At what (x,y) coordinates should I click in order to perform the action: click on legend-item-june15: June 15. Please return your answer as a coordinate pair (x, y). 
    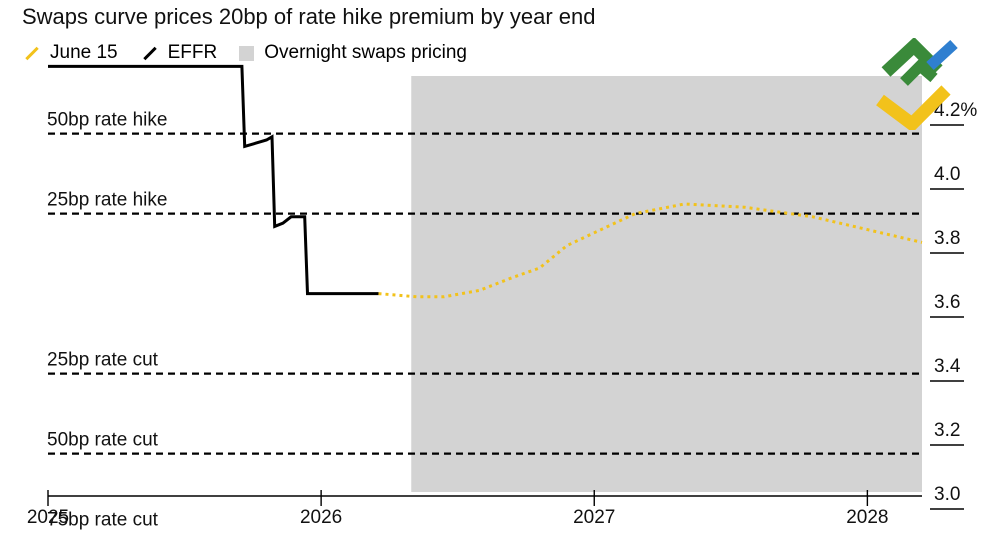
    Looking at the image, I should click on (70, 53).